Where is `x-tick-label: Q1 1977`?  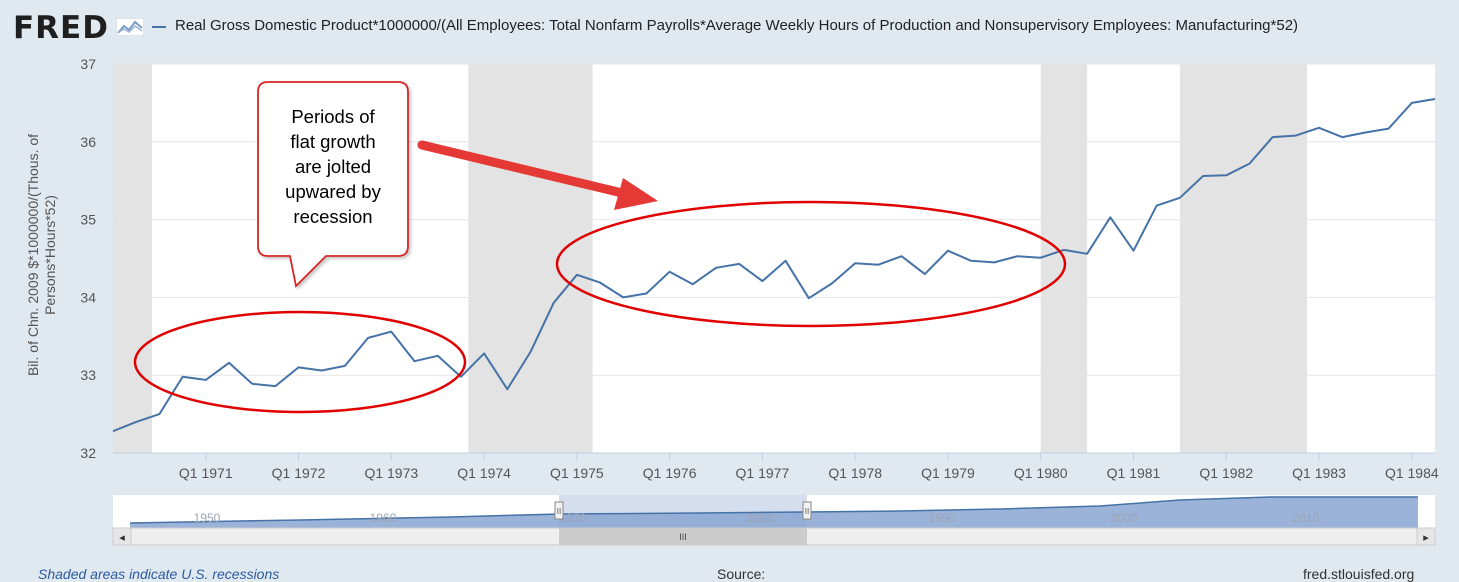 x-tick-label: Q1 1977 is located at coordinates (763, 473).